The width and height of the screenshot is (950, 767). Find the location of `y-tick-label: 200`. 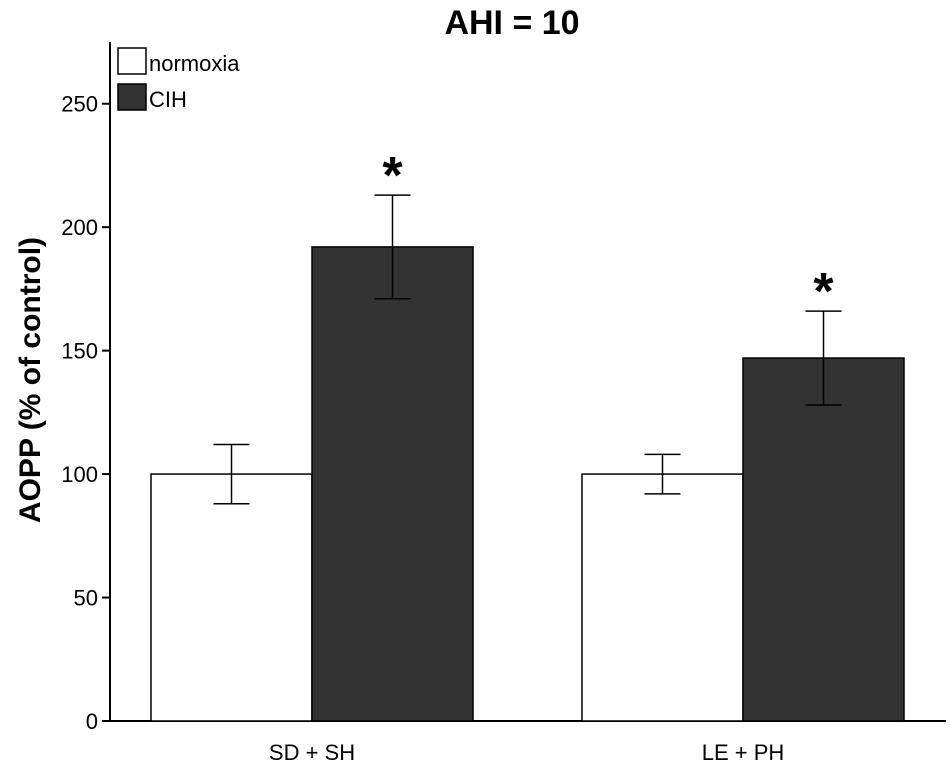

y-tick-label: 200 is located at coordinates (79, 227).